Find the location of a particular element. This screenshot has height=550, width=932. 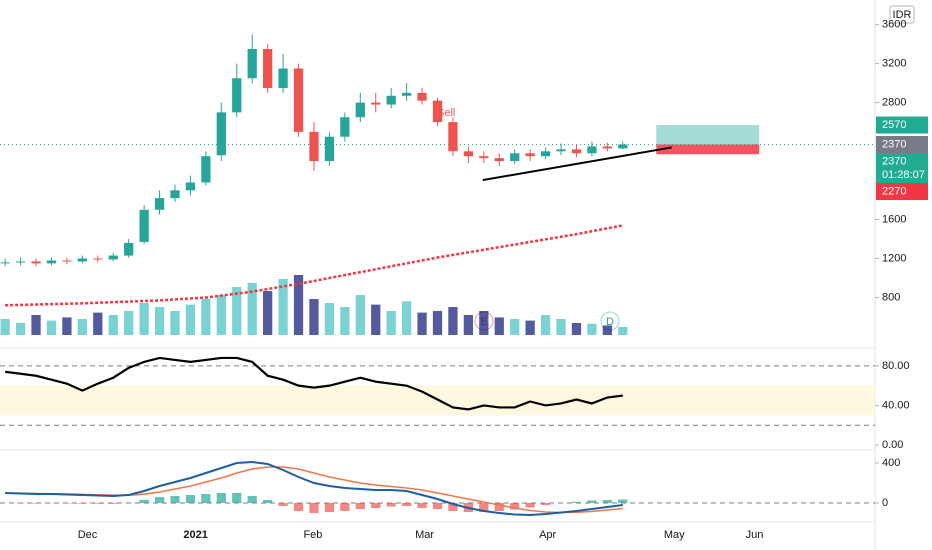

x-tick-label: May is located at coordinates (674, 535).